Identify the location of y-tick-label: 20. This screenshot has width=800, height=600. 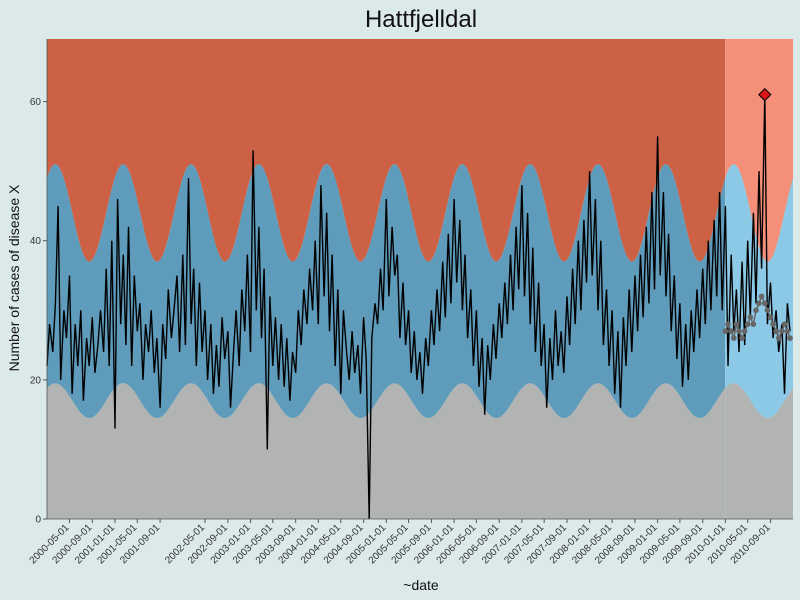
(36, 380).